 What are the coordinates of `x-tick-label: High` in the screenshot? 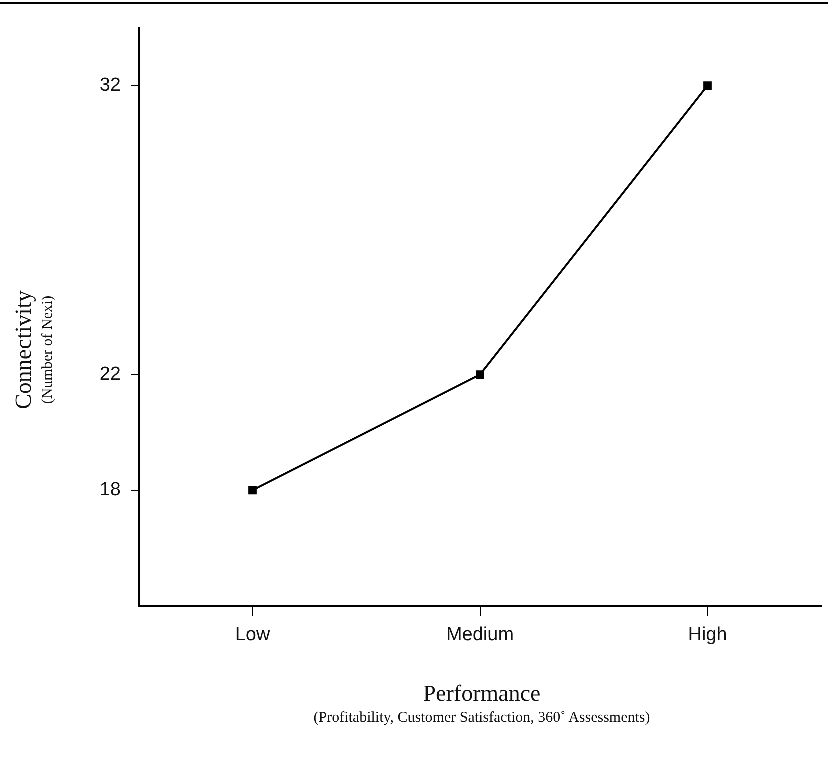 It's located at (708, 635).